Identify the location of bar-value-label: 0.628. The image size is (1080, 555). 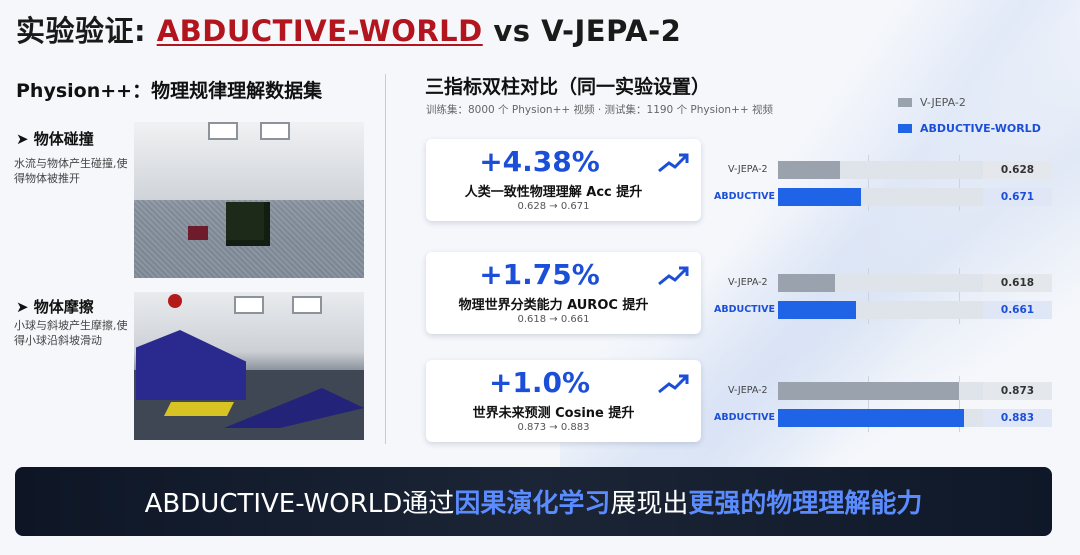
(1017, 170).